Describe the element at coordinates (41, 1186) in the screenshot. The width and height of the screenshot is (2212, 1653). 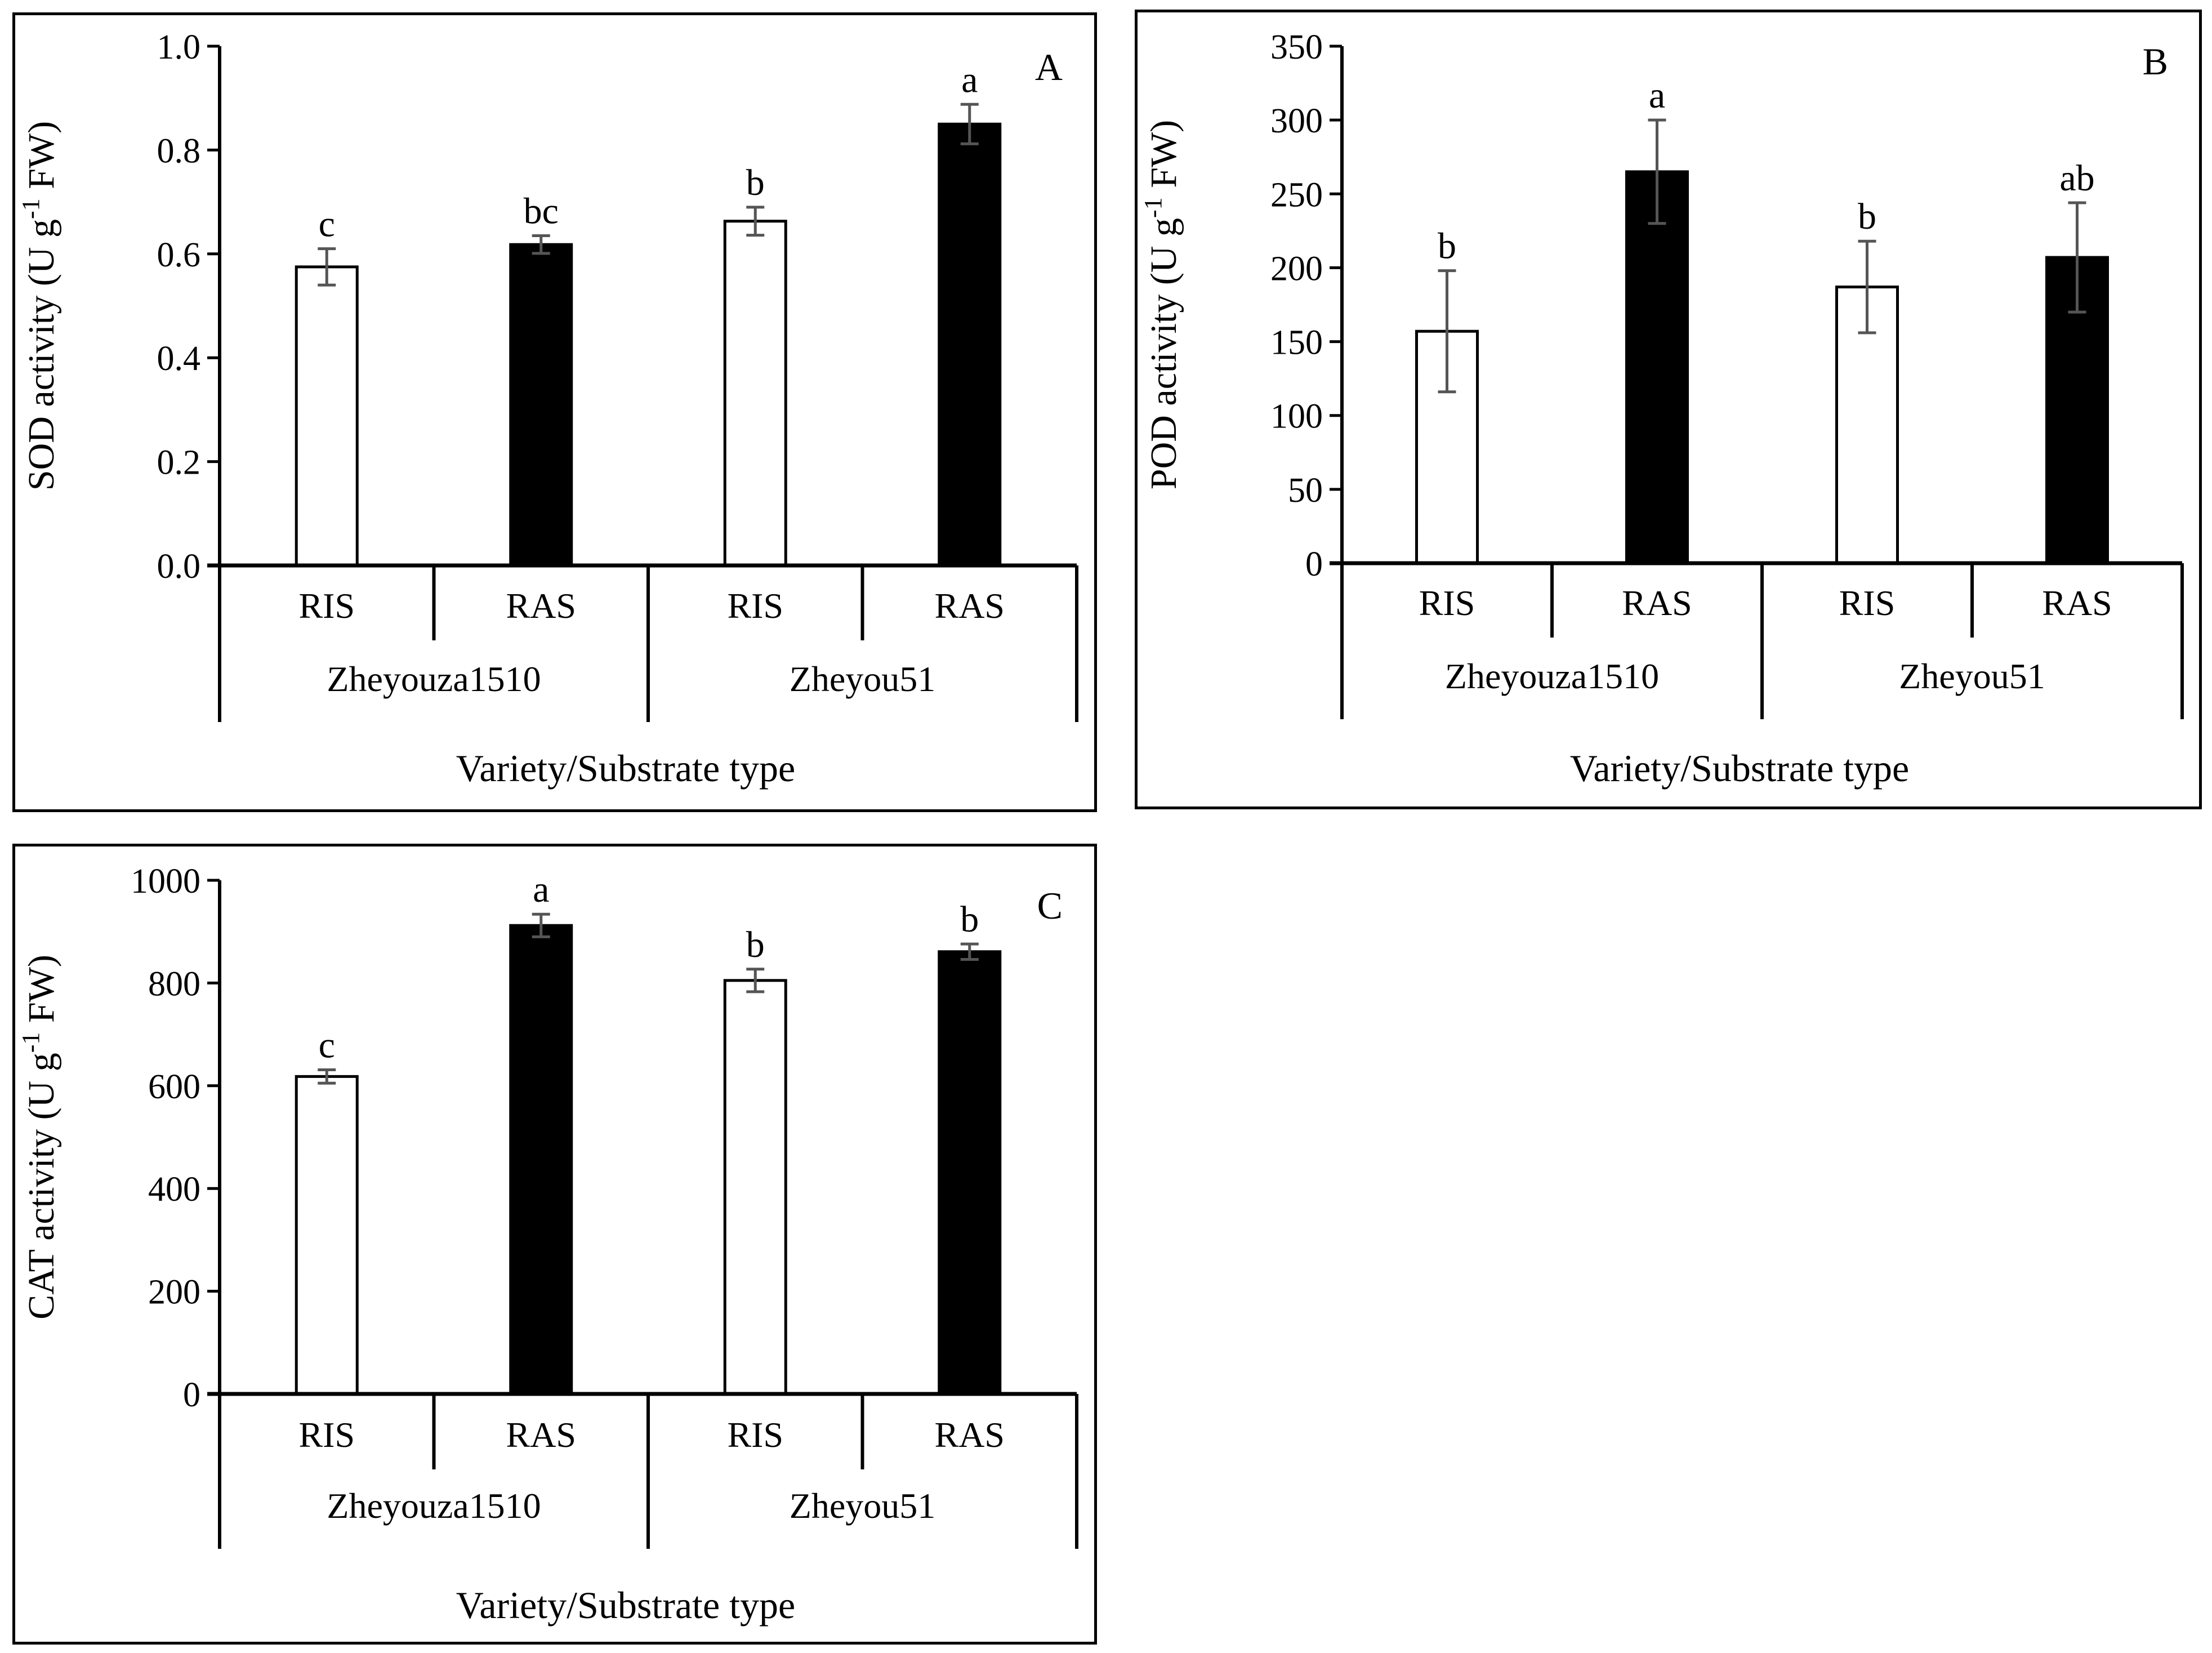
I see `y-axis-label-main: CAT activity (U g` at that location.